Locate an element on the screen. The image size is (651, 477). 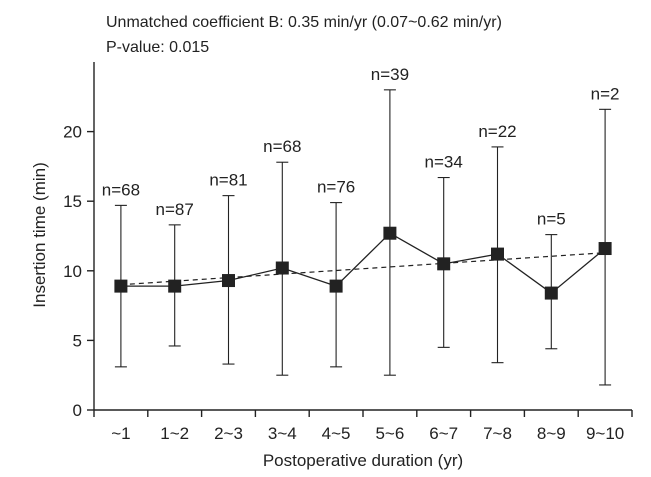
x-tick-label: 6~7 is located at coordinates (443, 433).